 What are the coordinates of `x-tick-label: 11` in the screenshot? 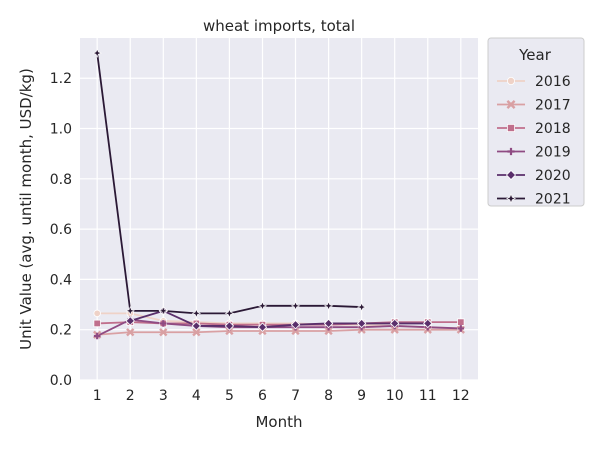 It's located at (428, 396).